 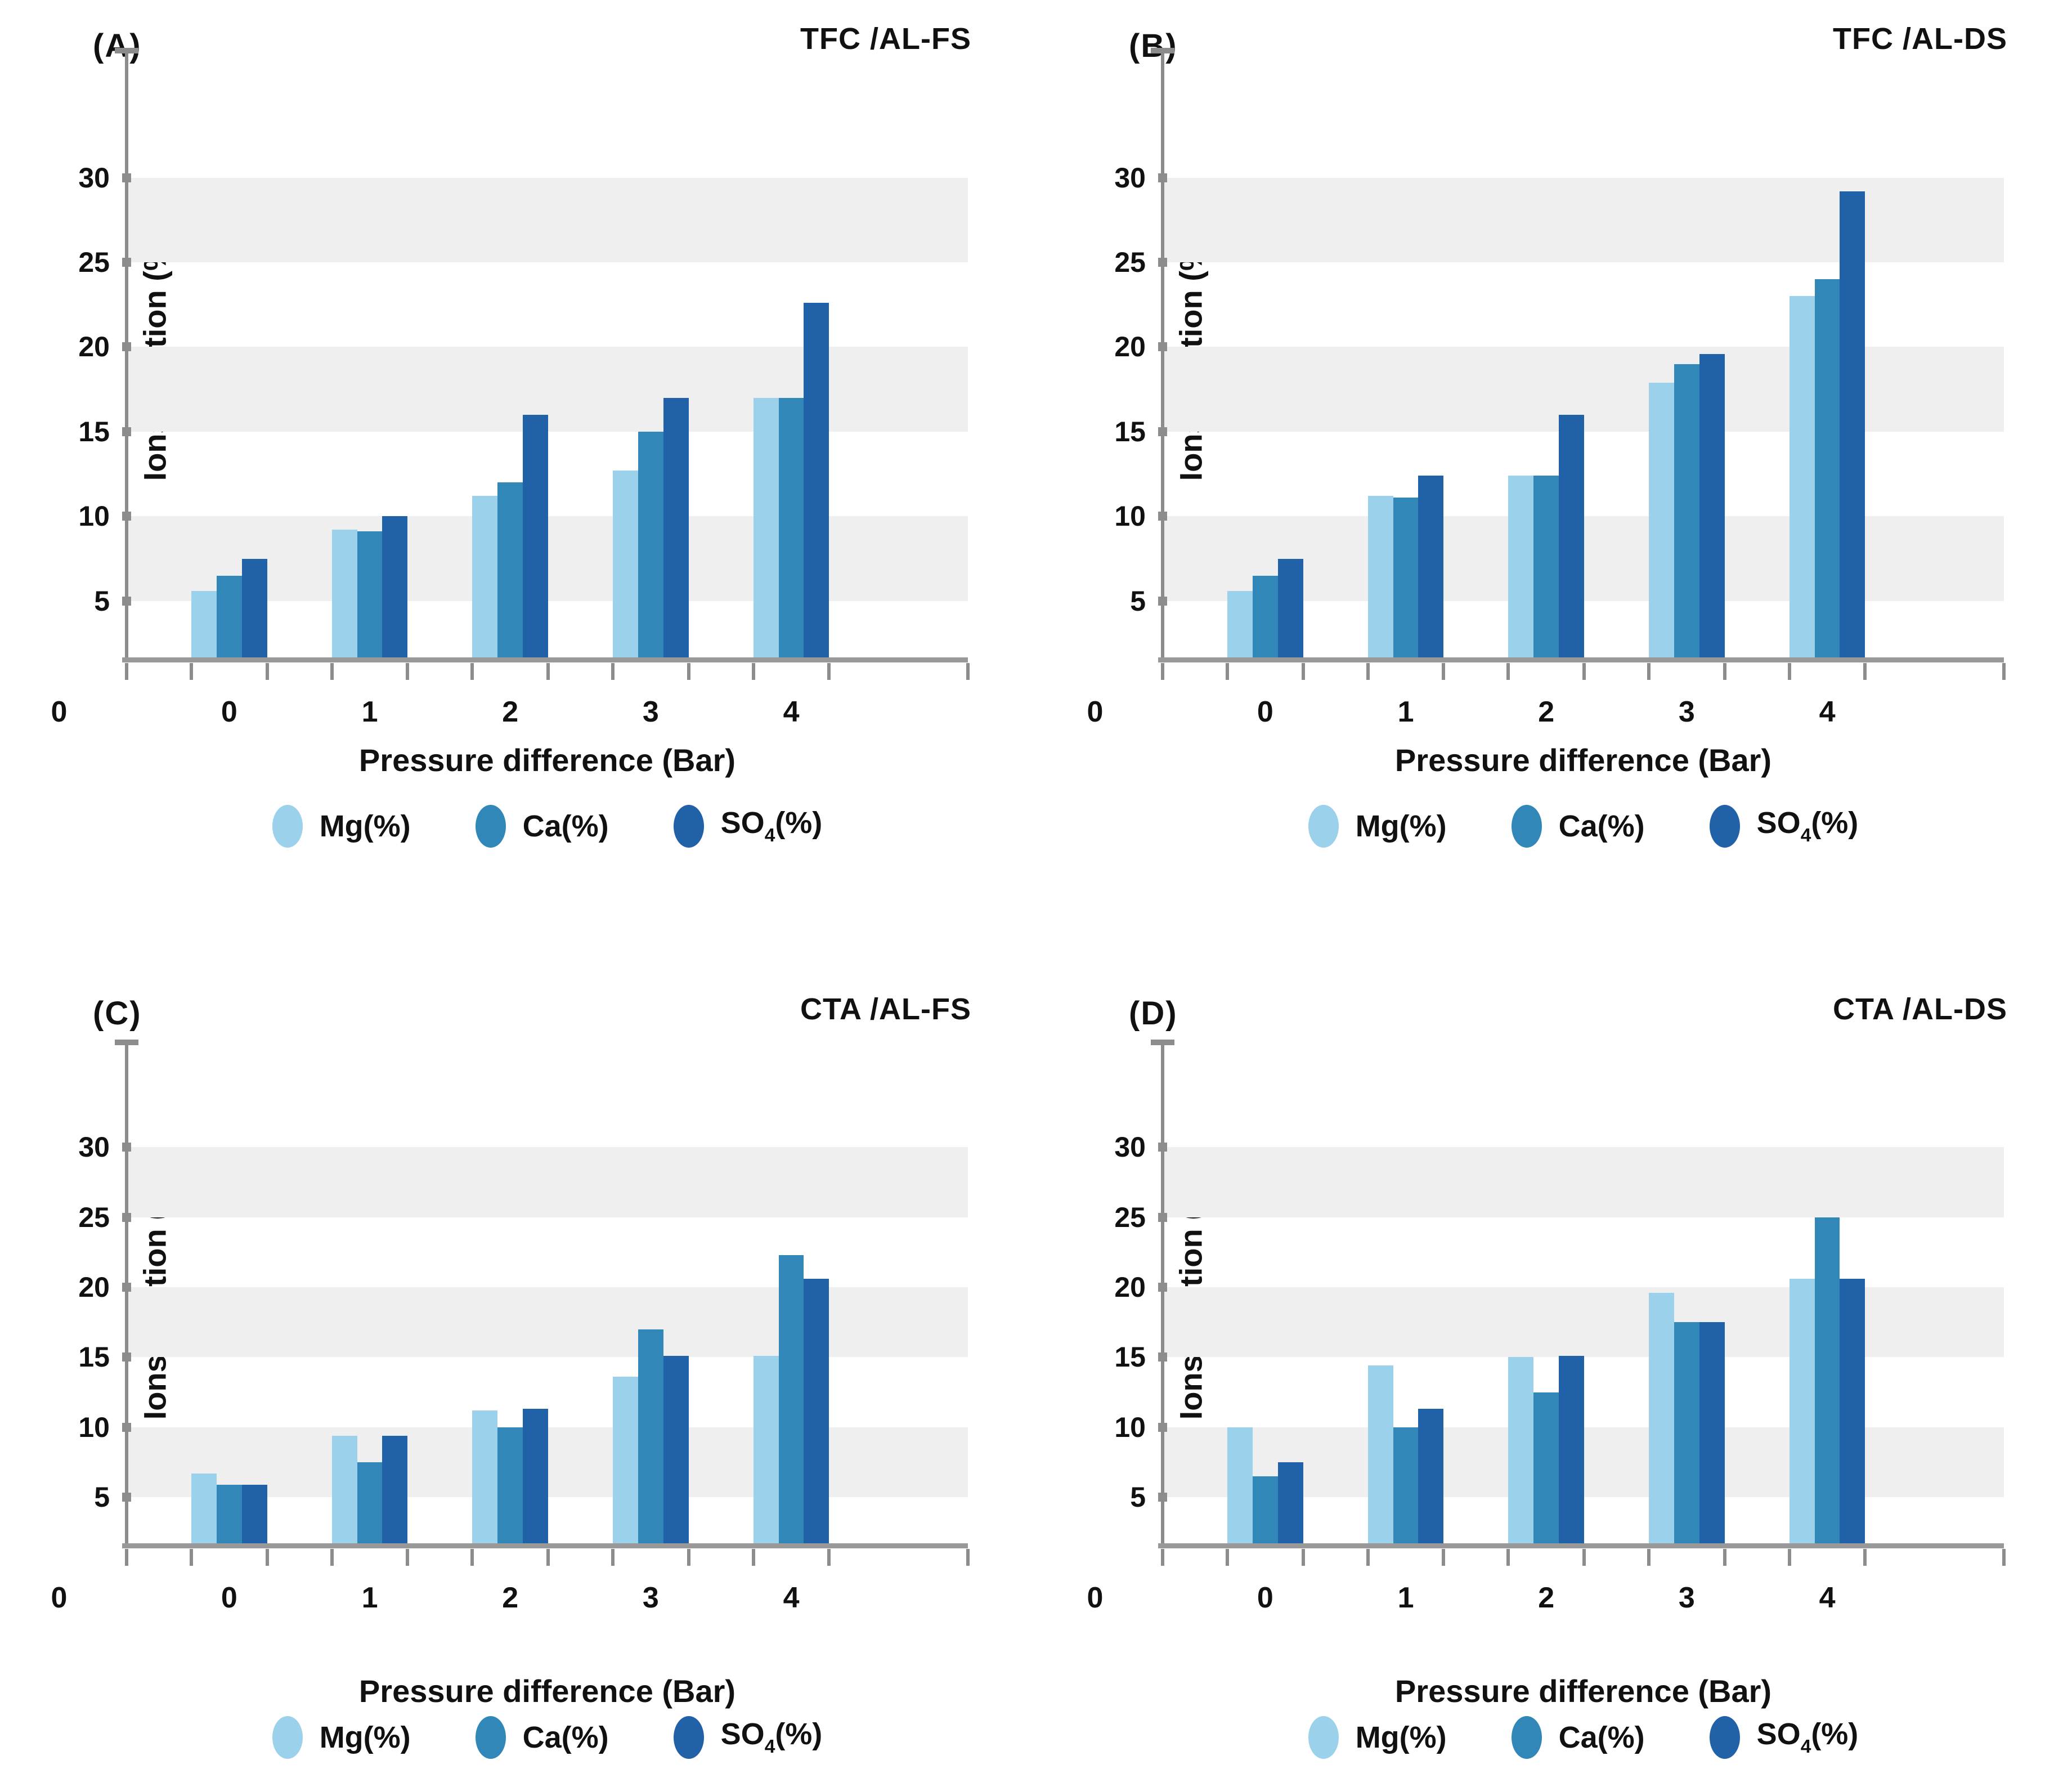 I want to click on panel-b-label: (B), so click(x=1153, y=46).